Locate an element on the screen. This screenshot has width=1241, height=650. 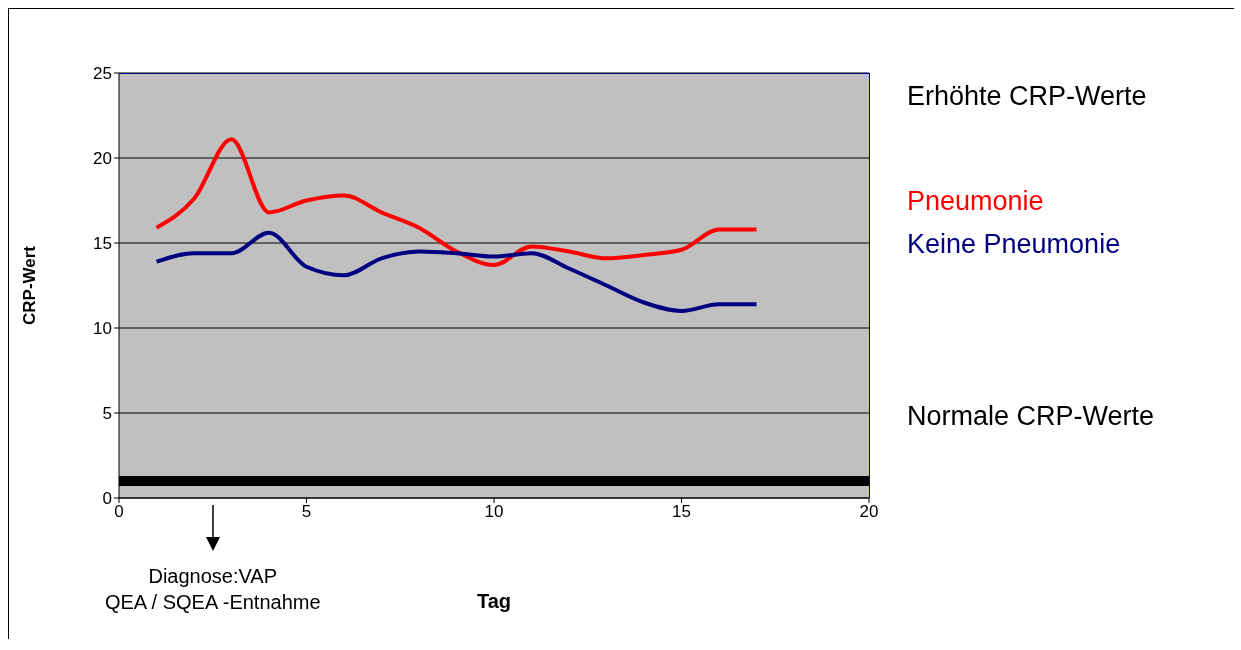
x-tick-label: 10 is located at coordinates (494, 512).